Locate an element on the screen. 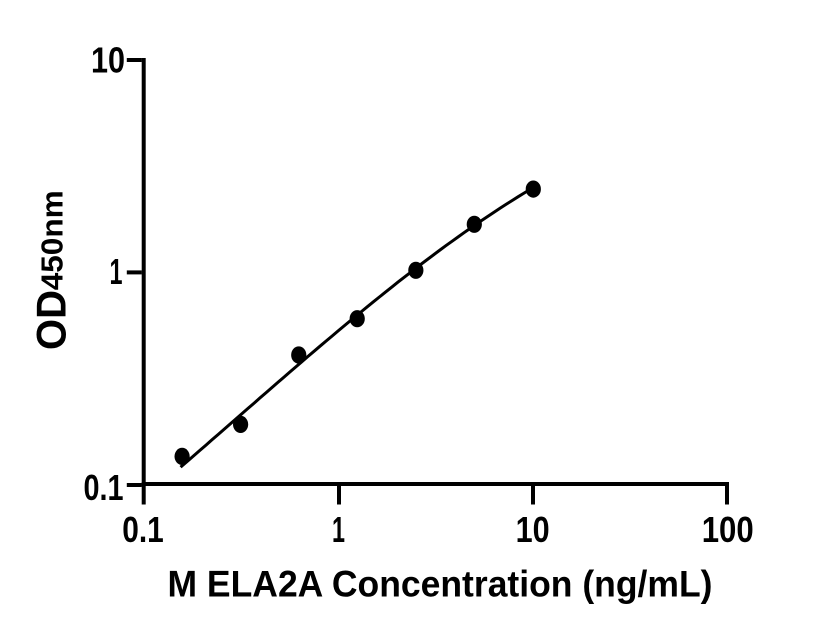 The height and width of the screenshot is (640, 816). svg-text: OD is located at coordinates (51, 320).